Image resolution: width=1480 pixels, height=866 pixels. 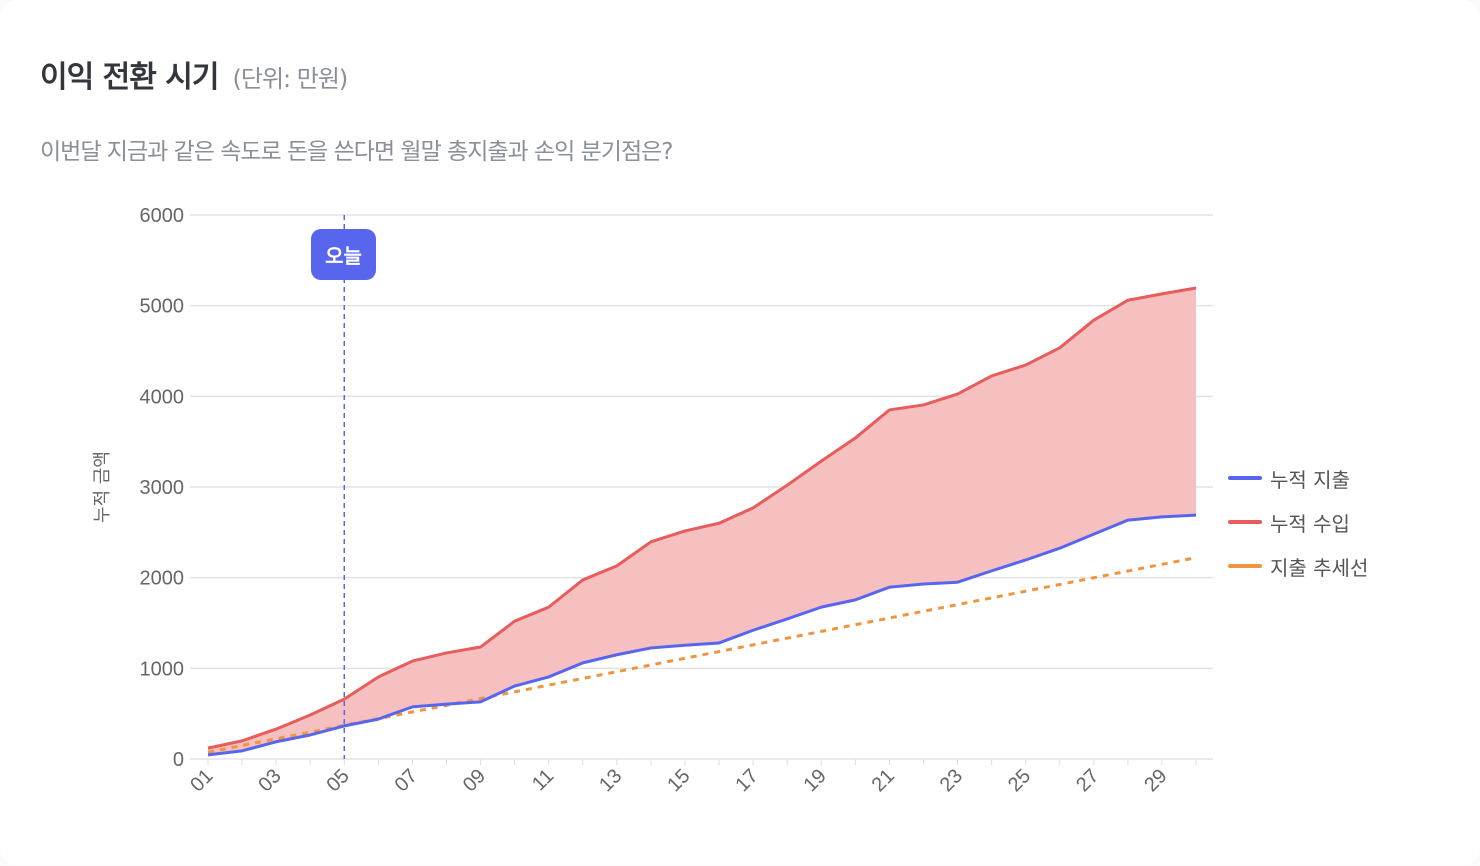 What do you see at coordinates (269, 780) in the screenshot?
I see `x-tick-label: 03` at bounding box center [269, 780].